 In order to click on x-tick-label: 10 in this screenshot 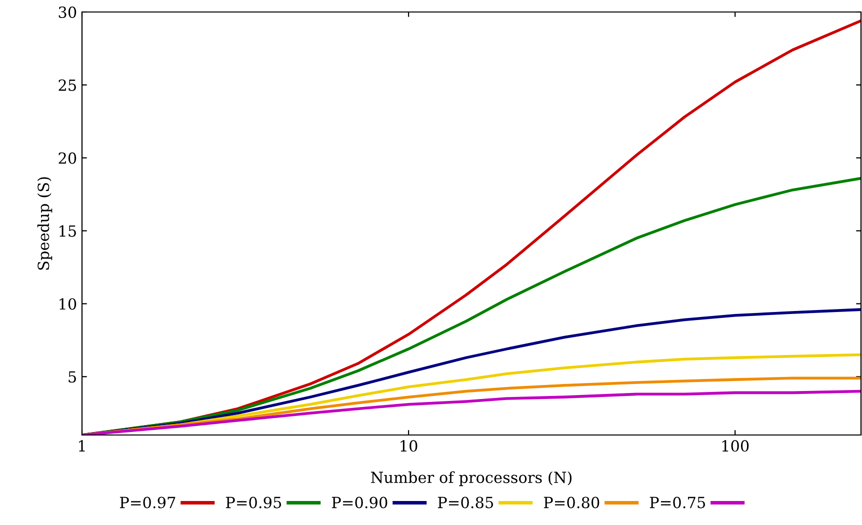, I will do `click(409, 446)`.